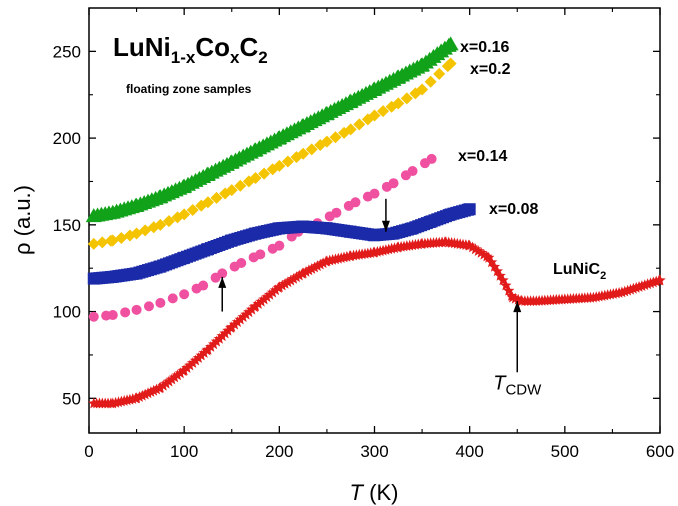  I want to click on y-tick-label: 200, so click(67, 138).